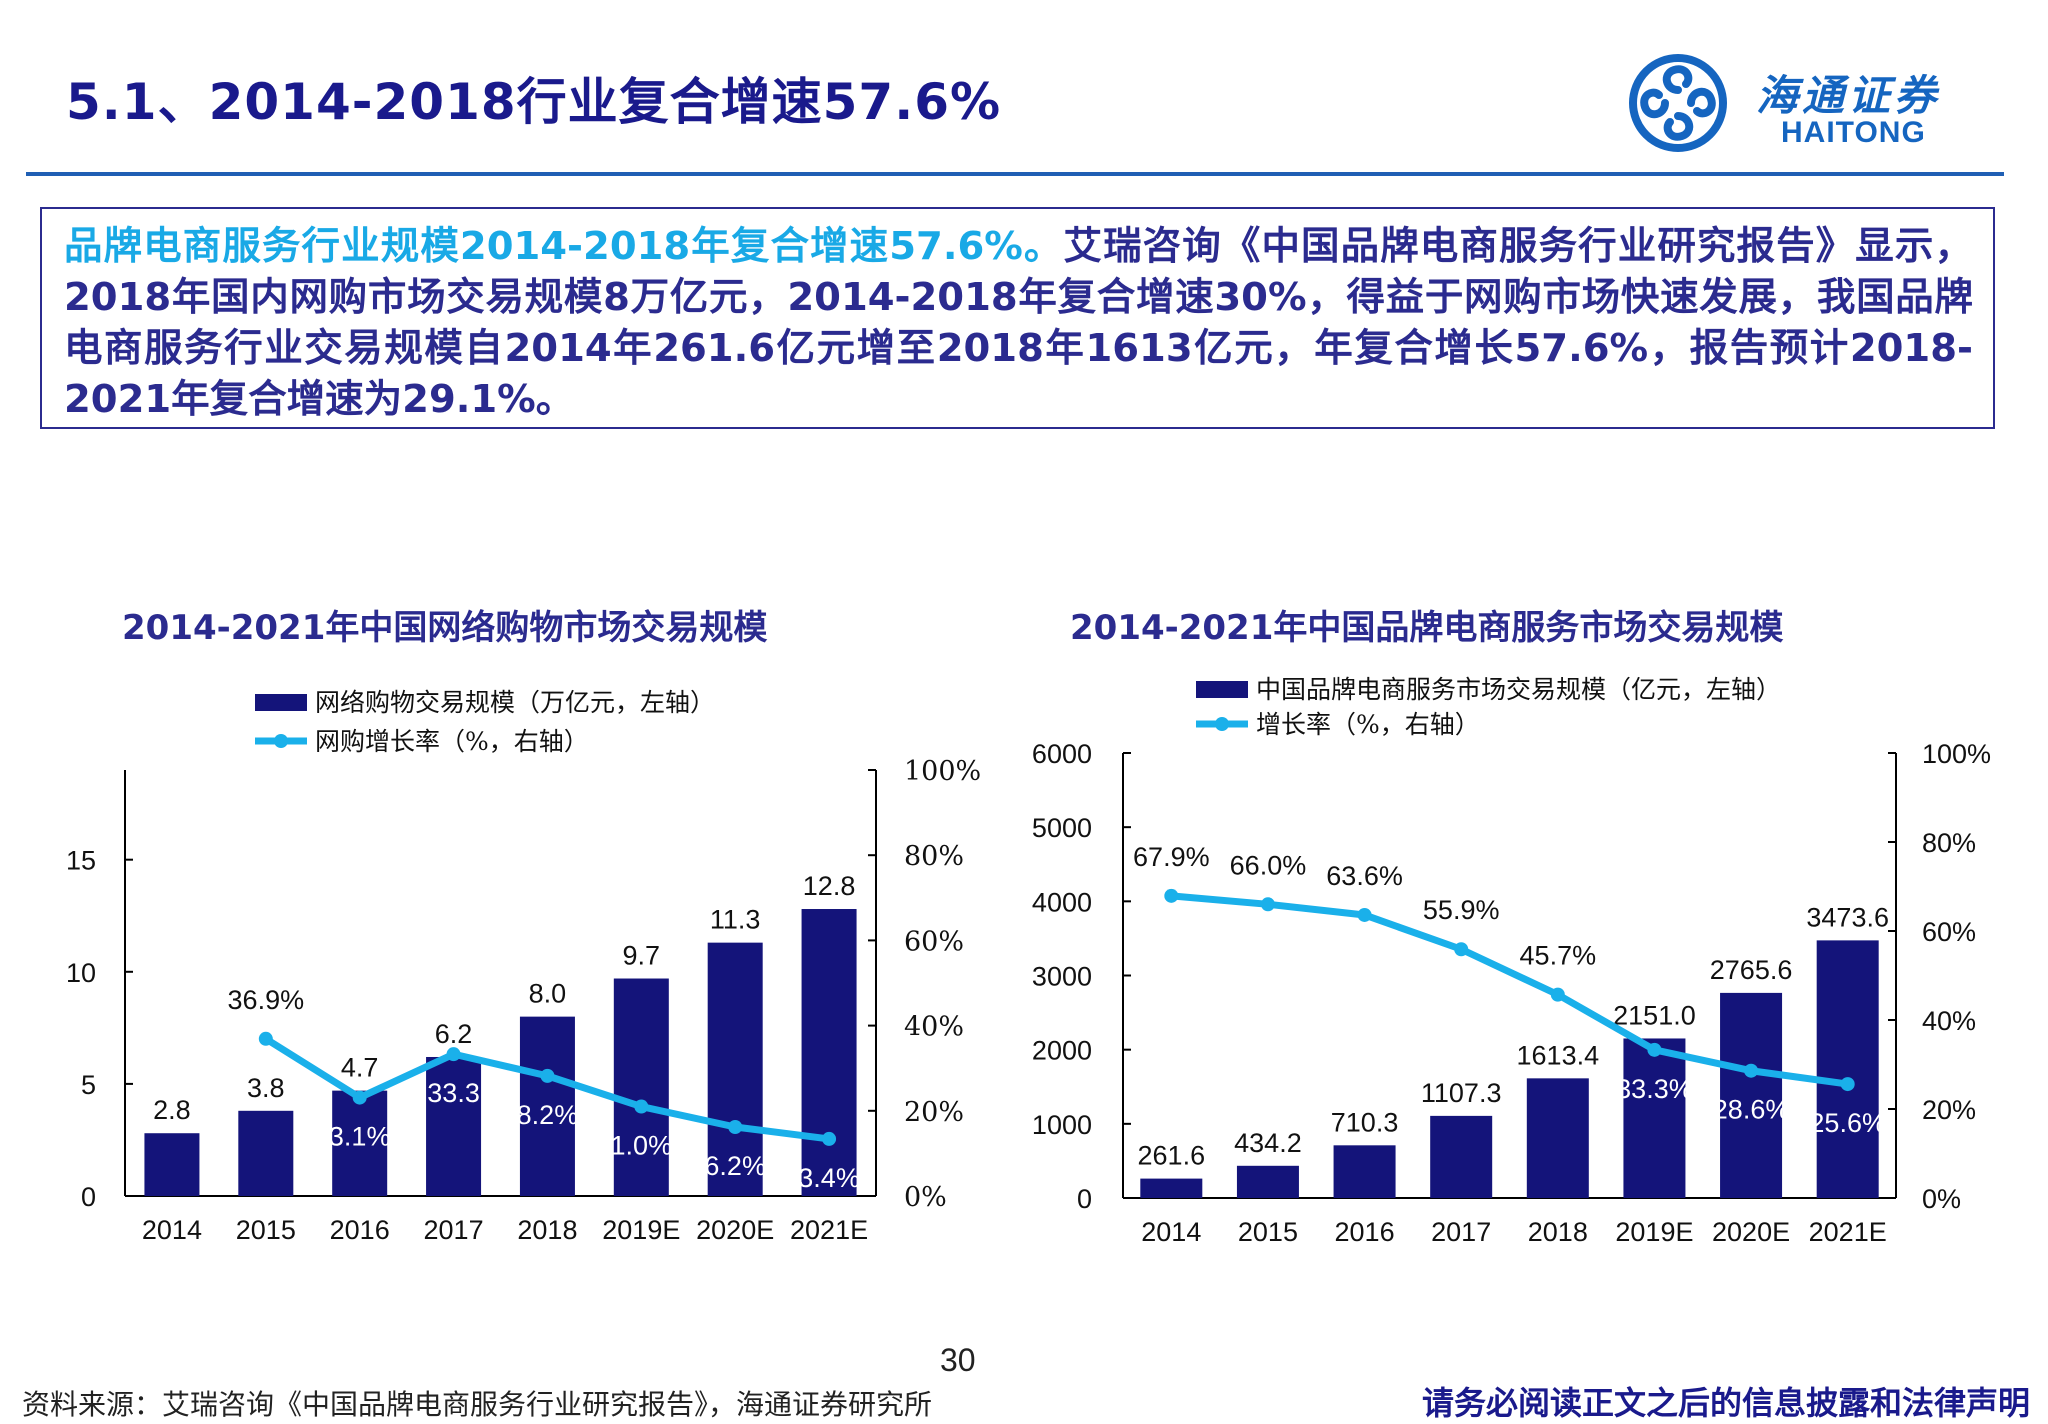  Describe the element at coordinates (1368, 724) in the screenshot. I see `right-chart-legend-line-label: 增长率（%，右轴）` at that location.